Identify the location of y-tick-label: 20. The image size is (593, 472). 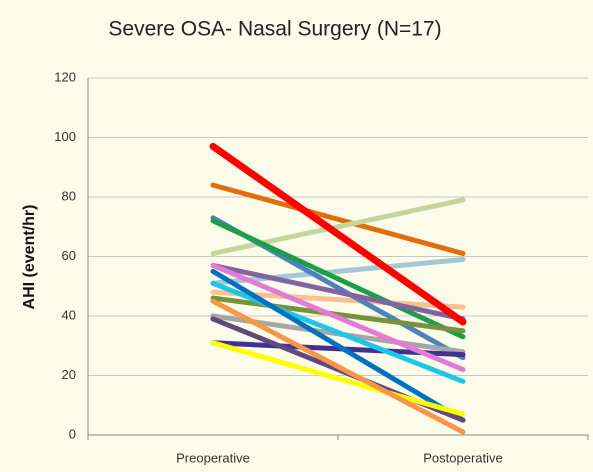
(69, 374).